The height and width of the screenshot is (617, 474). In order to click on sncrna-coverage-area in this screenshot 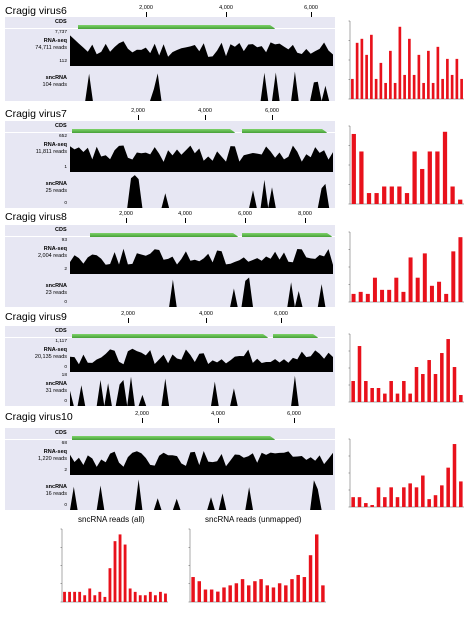, I will do `click(201, 494)`.